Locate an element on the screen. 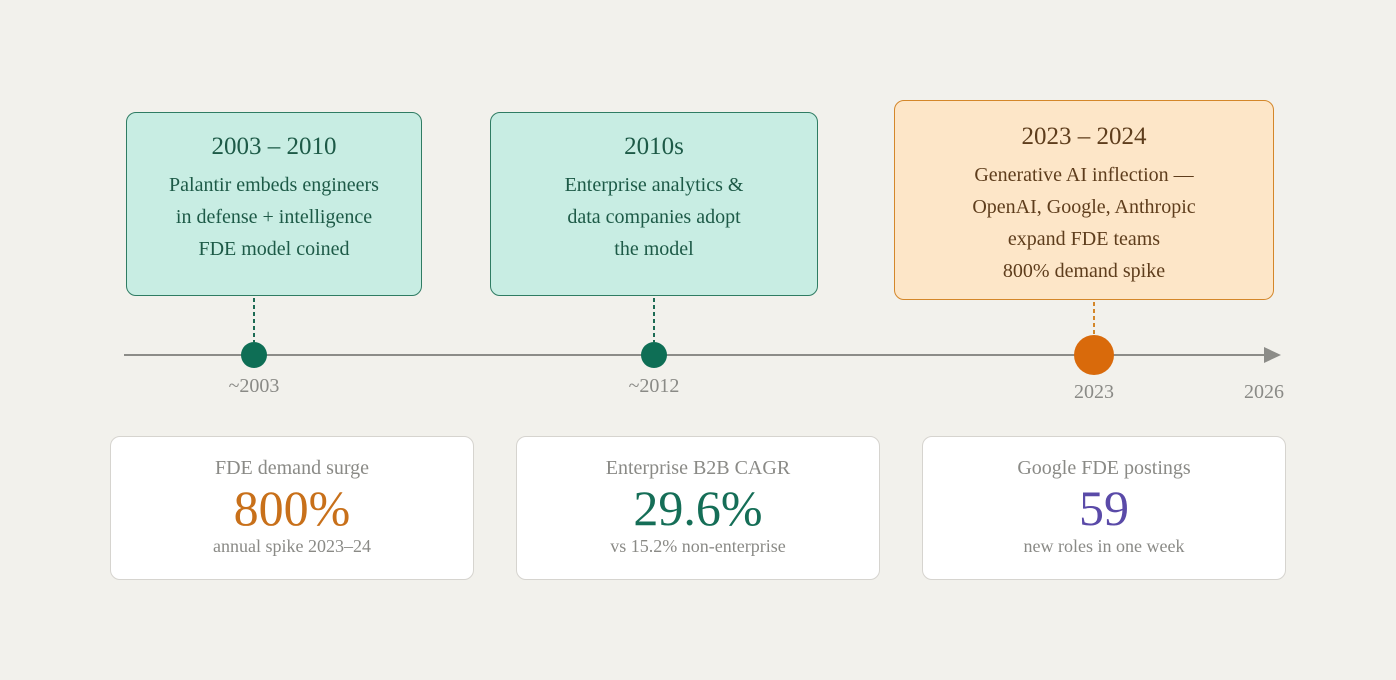 The height and width of the screenshot is (680, 1396). stat-value: 59 is located at coordinates (1104, 508).